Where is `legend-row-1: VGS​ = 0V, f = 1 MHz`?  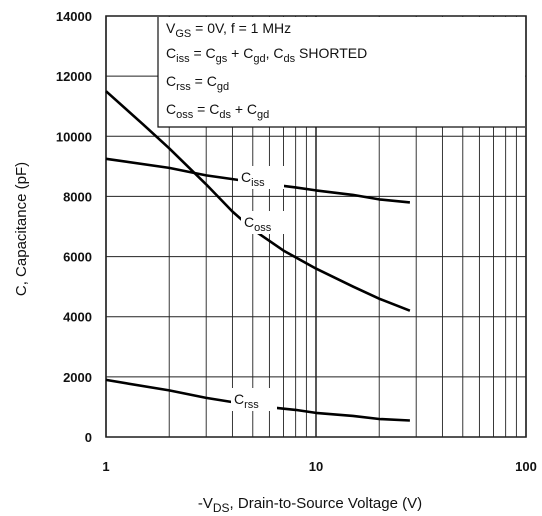
legend-row-1: VGS​ = 0V, f = 1 MHz is located at coordinates (228, 30).